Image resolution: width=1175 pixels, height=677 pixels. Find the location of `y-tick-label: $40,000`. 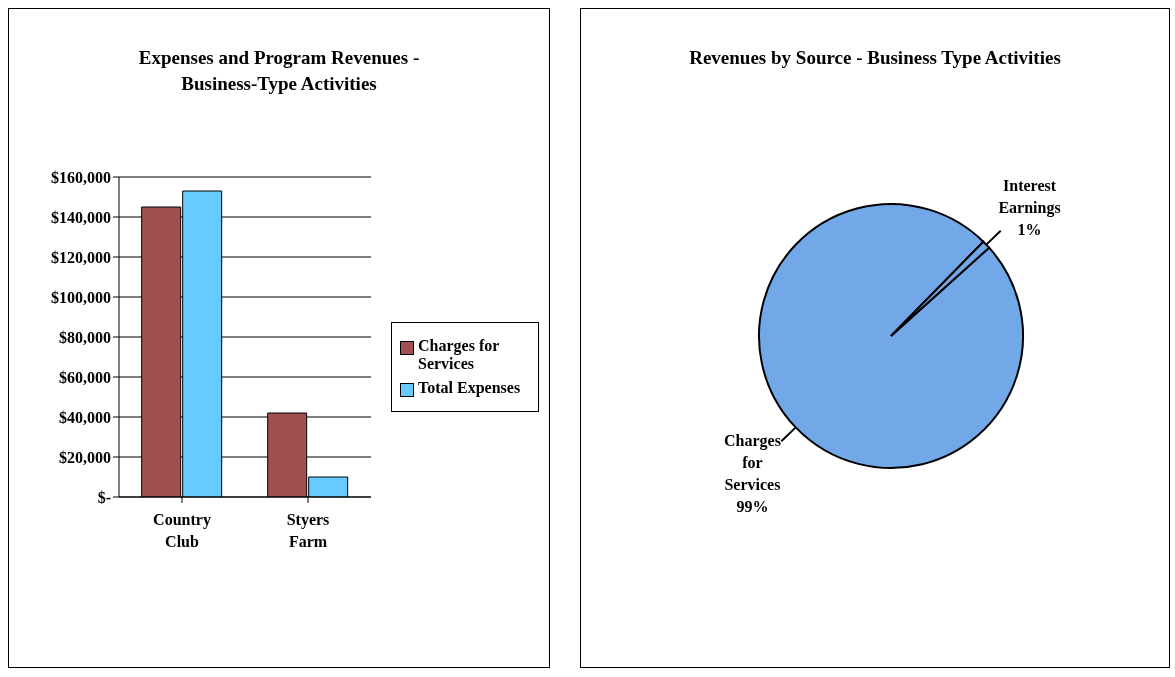

y-tick-label: $40,000 is located at coordinates (85, 417).